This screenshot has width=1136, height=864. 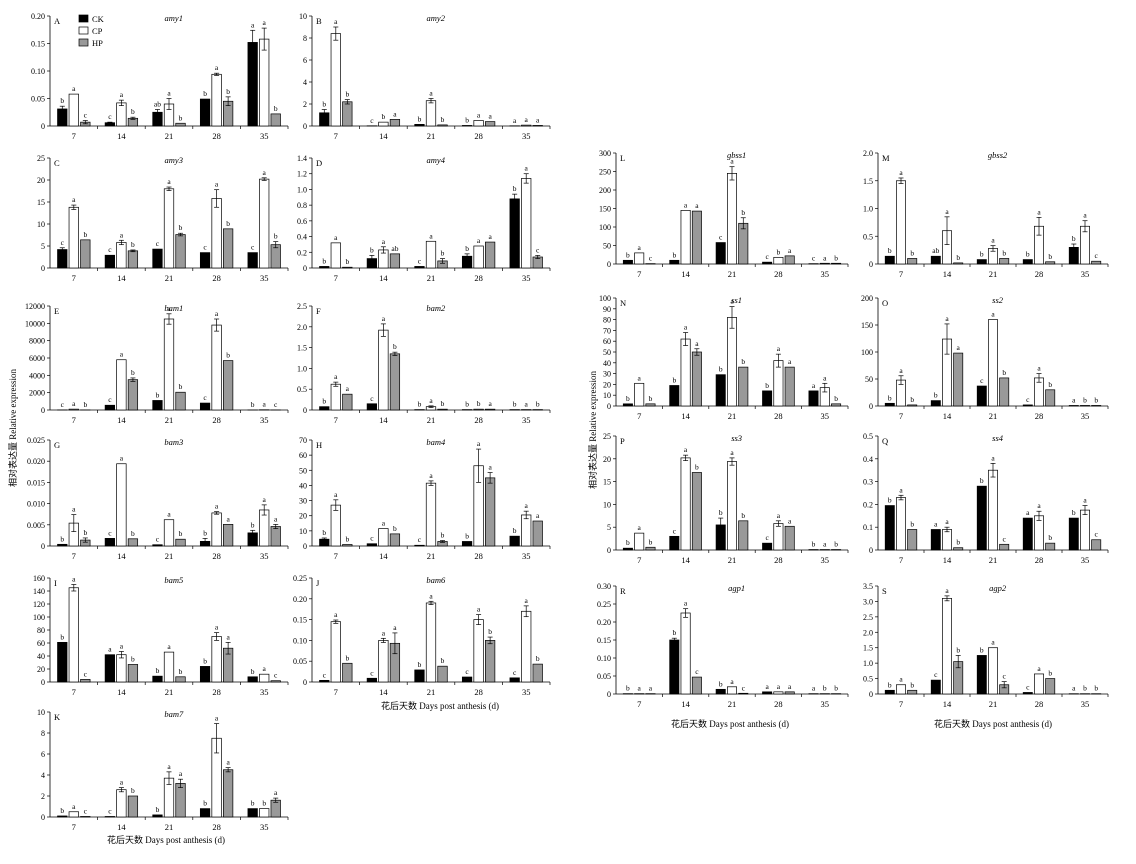 What do you see at coordinates (300, 599) in the screenshot?
I see `y-tick-label: 0.20` at bounding box center [300, 599].